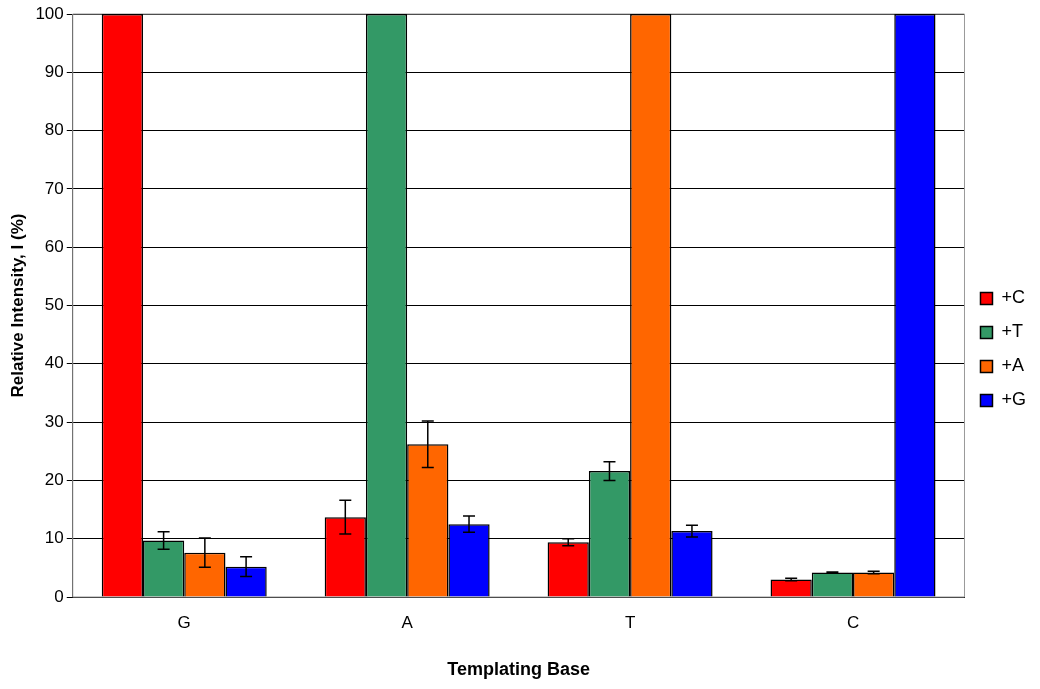  What do you see at coordinates (853, 622) in the screenshot?
I see `x-tick-label: C` at bounding box center [853, 622].